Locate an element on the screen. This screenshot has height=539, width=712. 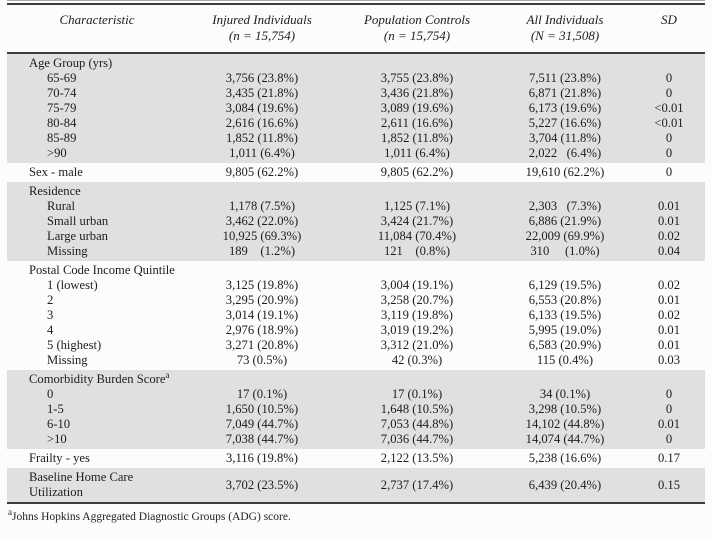
characteristic-label: 4 is located at coordinates (50, 330).